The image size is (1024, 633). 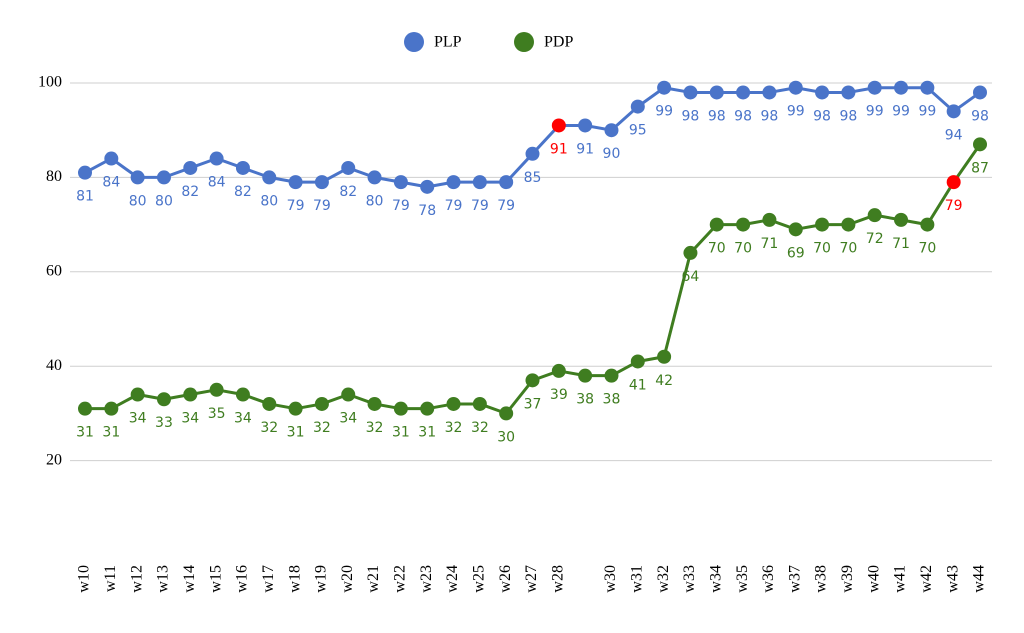 I want to click on y-tick-label: 40, so click(x=54, y=365).